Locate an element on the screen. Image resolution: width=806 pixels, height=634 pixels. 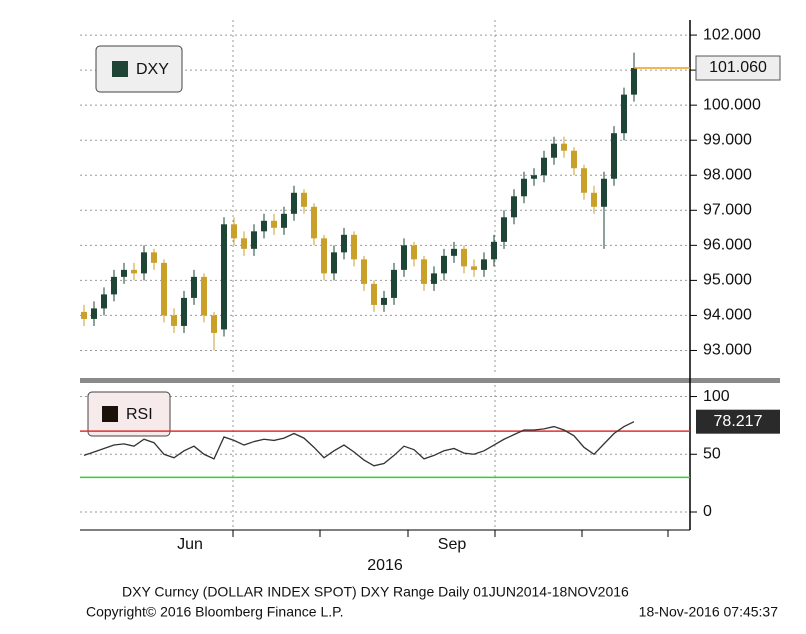
legend-label: DXY is located at coordinates (152, 69).